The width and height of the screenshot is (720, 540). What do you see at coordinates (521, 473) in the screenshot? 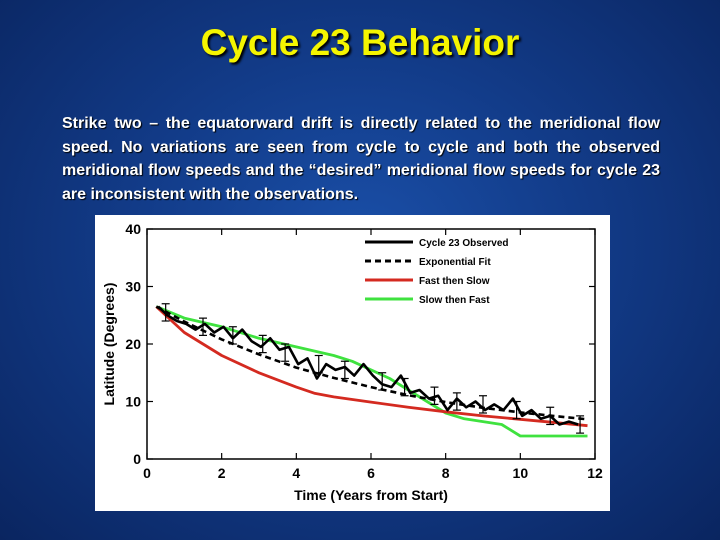
I see `x-tick-label: 10` at bounding box center [521, 473].